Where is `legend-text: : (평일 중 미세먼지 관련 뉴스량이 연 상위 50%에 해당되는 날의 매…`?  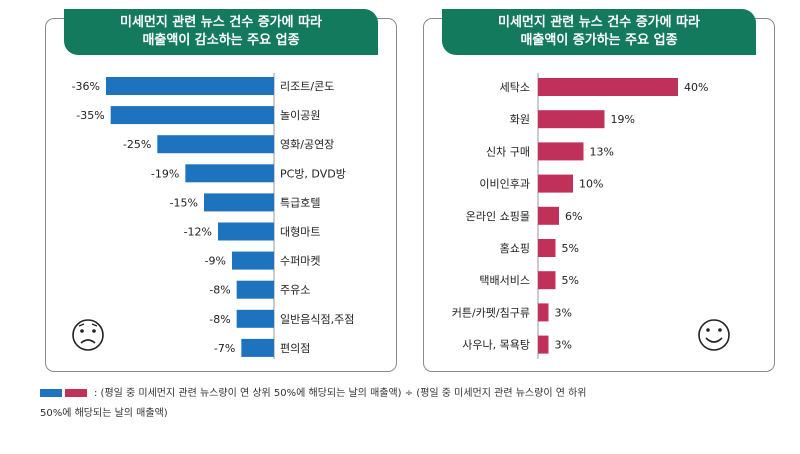 legend-text: : (평일 중 미세먼지 관련 뉴스량이 연 상위 50%에 해당되는 날의 매… is located at coordinates (340, 393).